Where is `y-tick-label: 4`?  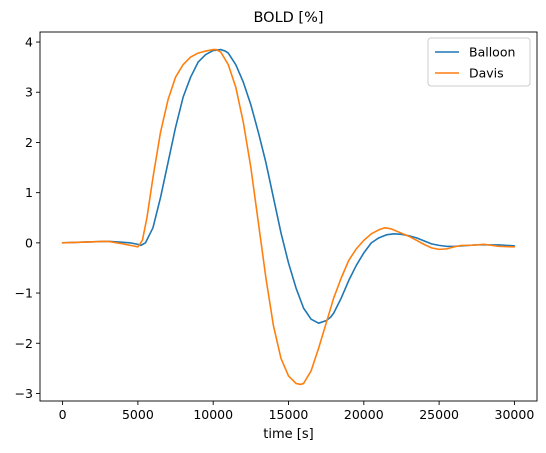
y-tick-label: 4 is located at coordinates (29, 42).